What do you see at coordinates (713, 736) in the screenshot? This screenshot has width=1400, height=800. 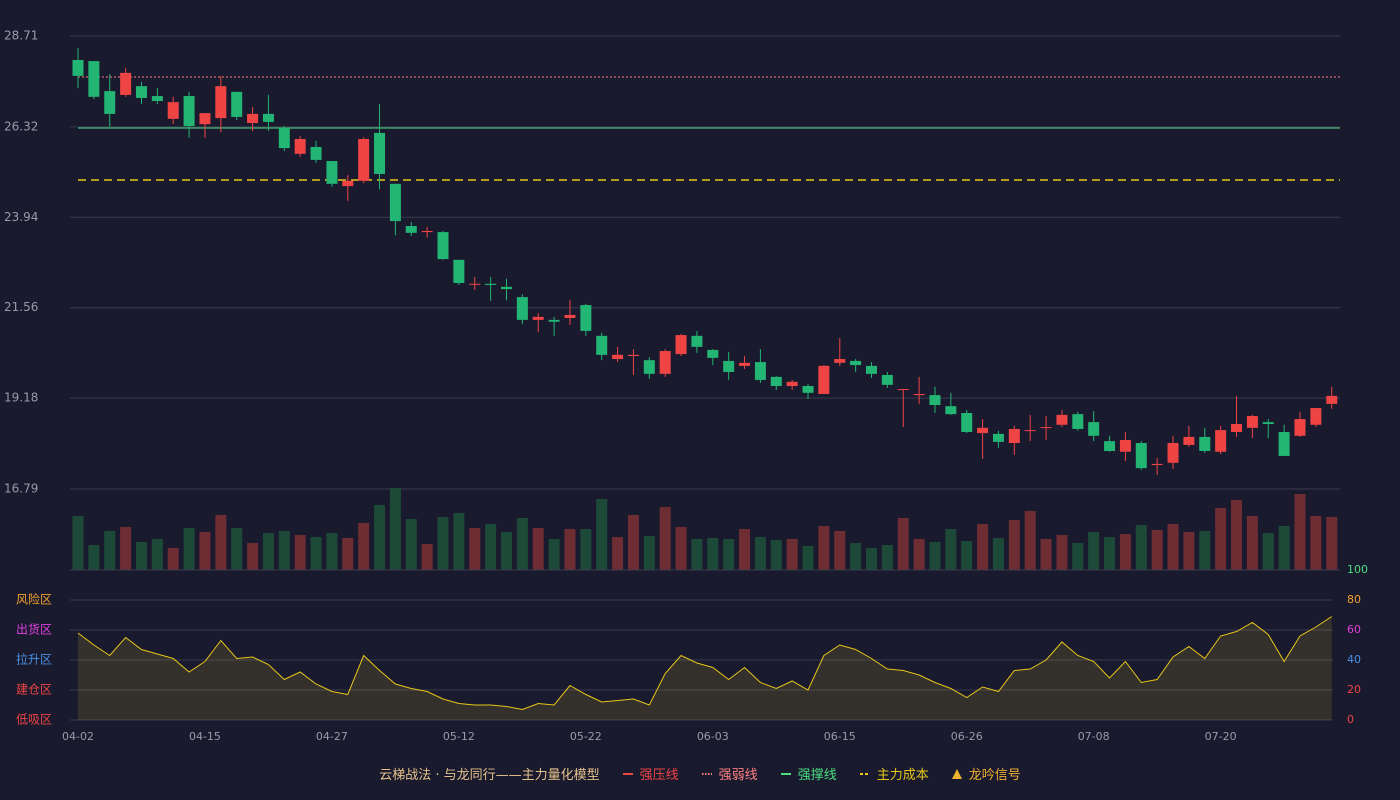 I see `x-tick-label: 06-03` at bounding box center [713, 736].